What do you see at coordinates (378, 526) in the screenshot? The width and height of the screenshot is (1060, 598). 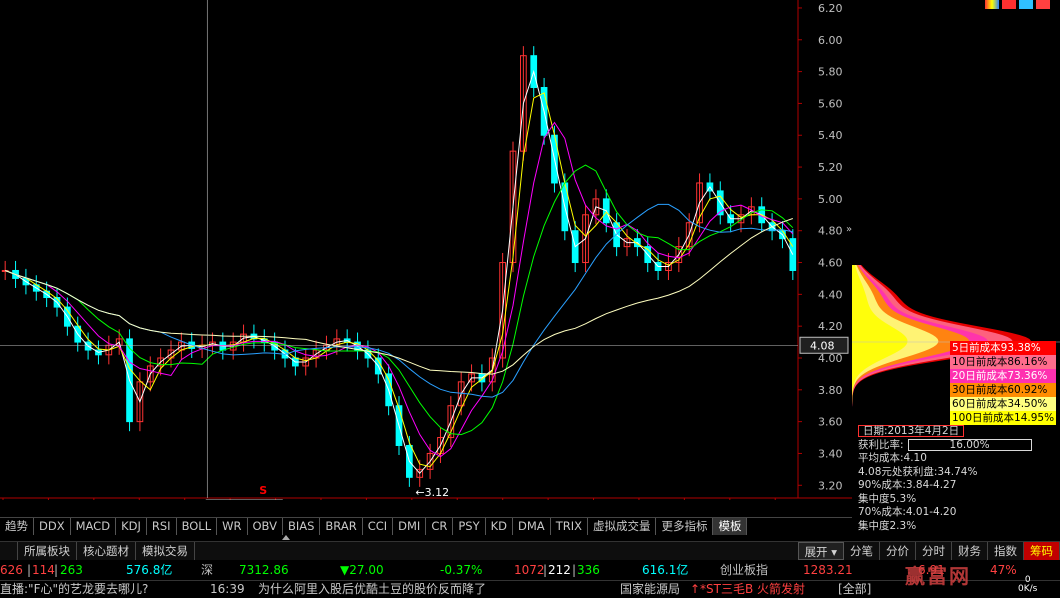 I see `tab-cci: CCI` at bounding box center [378, 526].